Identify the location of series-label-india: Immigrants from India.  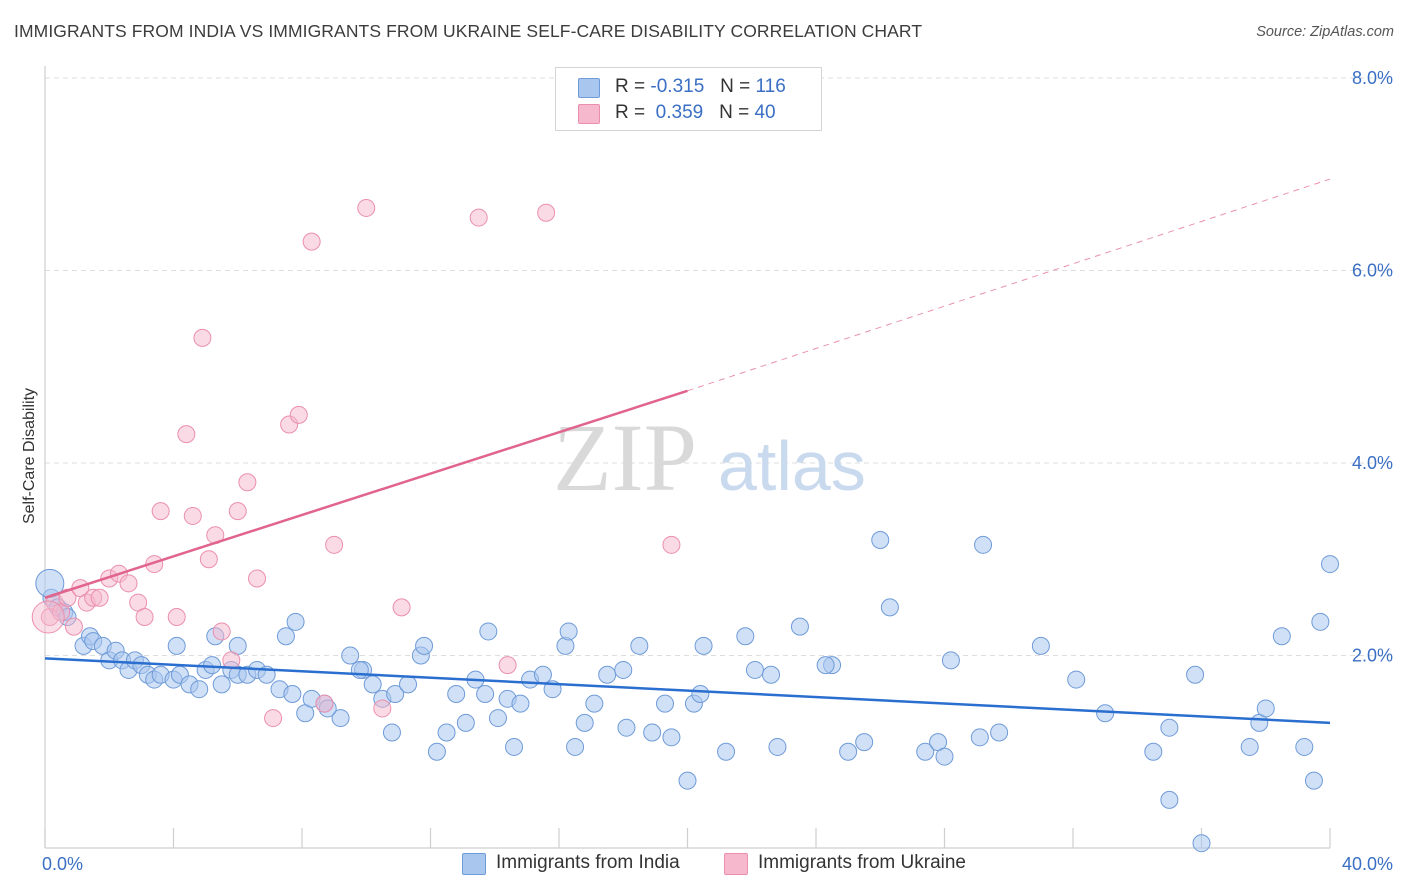
(588, 862).